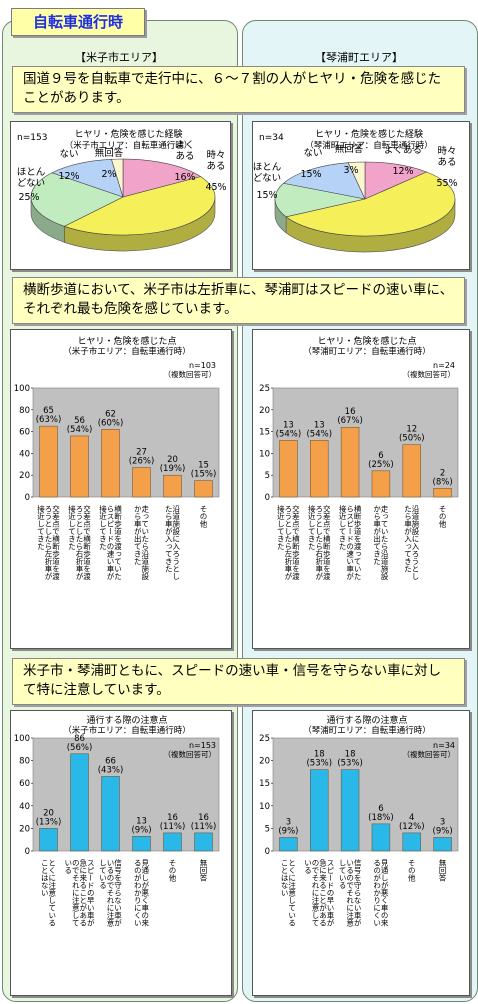  What do you see at coordinates (264, 411) in the screenshot?
I see `y-tick-label: 20` at bounding box center [264, 411].